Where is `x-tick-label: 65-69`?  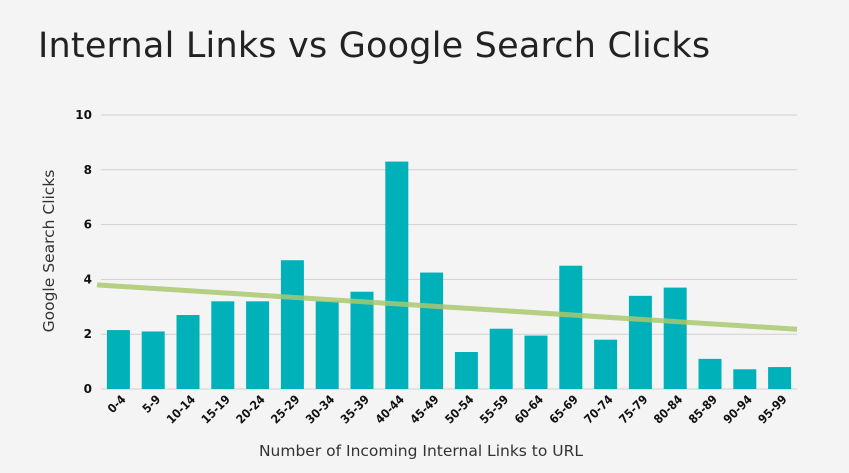
x-tick-label: 65-69 is located at coordinates (564, 409).